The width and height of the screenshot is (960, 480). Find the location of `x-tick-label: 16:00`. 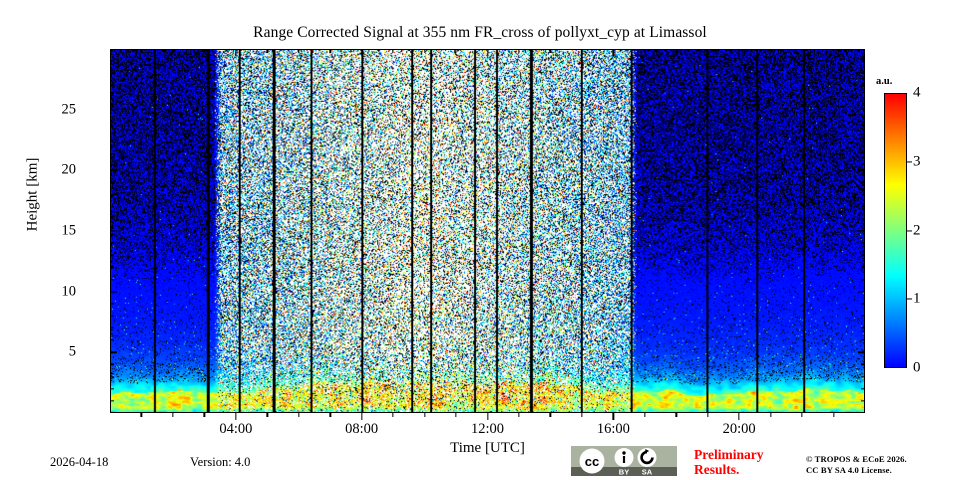

x-tick-label: 16:00 is located at coordinates (613, 429).